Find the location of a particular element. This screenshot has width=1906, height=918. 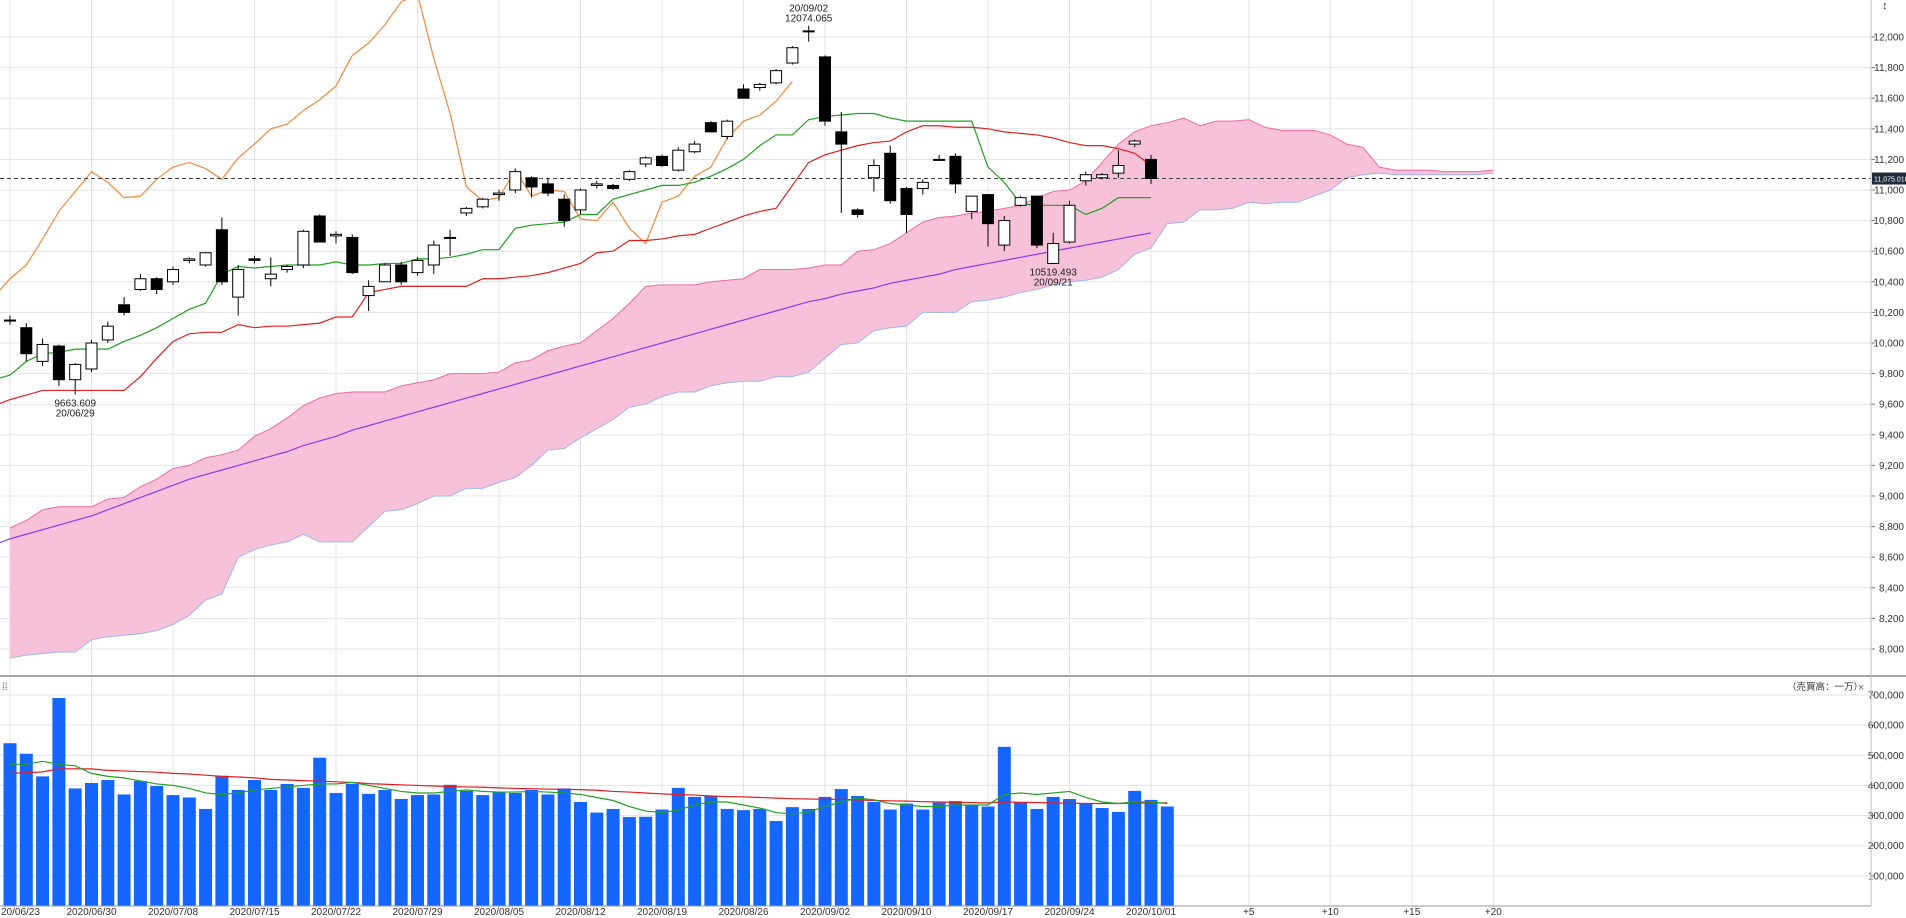

volume-panel-close-icon: × is located at coordinates (1861, 688).